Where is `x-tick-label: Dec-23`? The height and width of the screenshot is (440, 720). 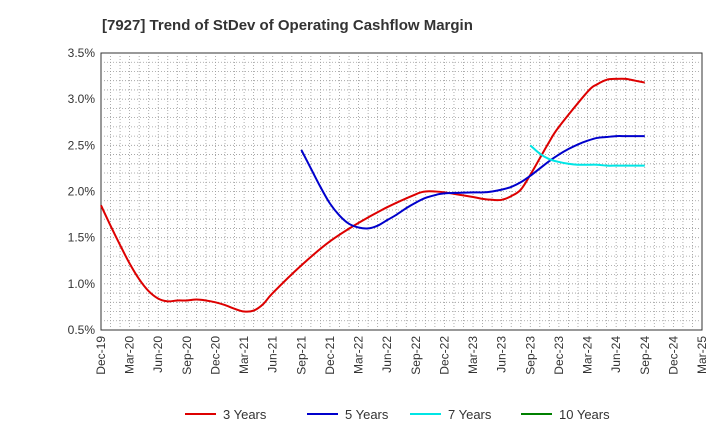 x-tick-label: Dec-23 is located at coordinates (559, 355).